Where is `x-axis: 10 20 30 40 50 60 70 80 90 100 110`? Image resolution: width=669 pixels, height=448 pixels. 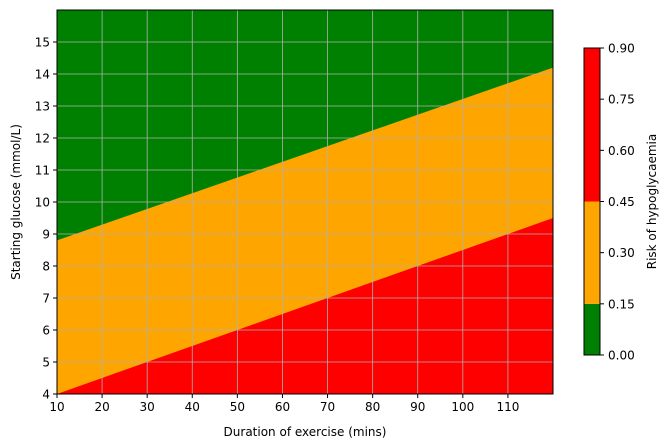 x-axis: 10 20 30 40 50 60 70 80 90 100 110 is located at coordinates (284, 404).